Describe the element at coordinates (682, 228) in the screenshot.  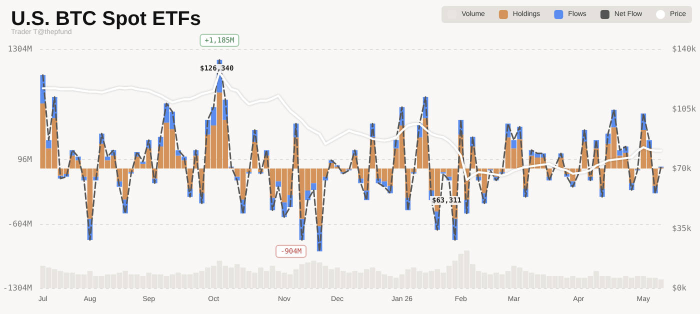
I see `y2-tick-label: $35k` at that location.